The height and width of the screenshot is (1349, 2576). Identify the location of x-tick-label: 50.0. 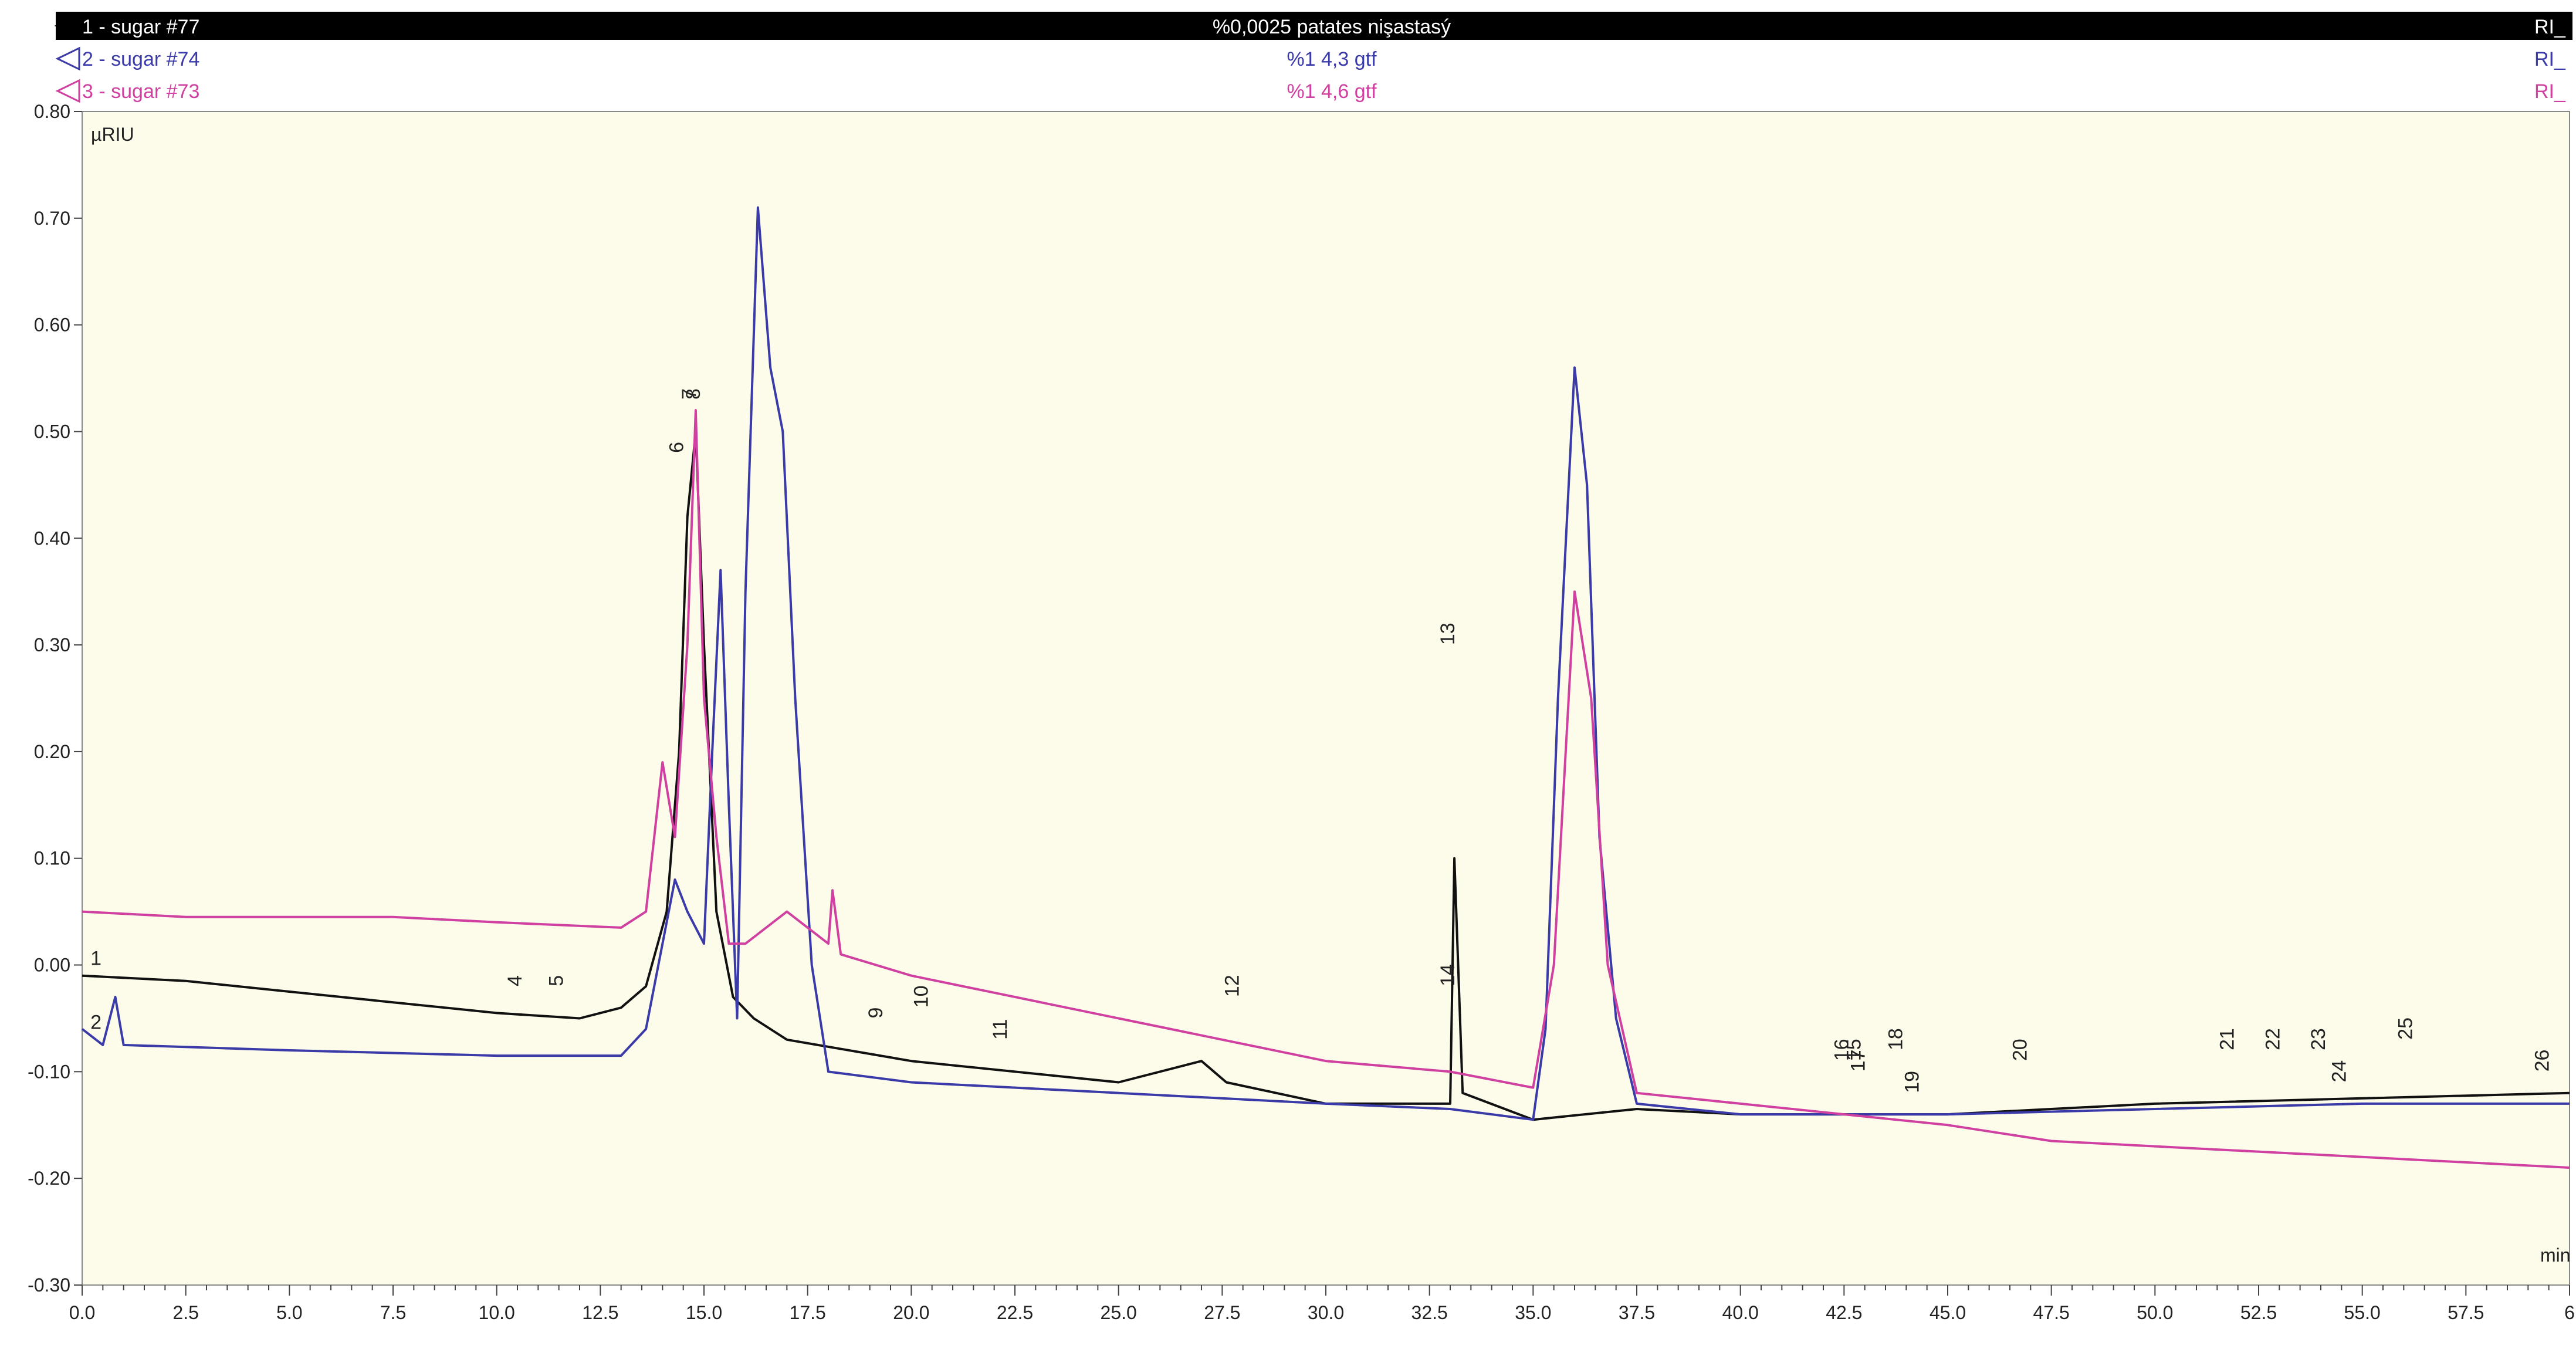
(2155, 1313).